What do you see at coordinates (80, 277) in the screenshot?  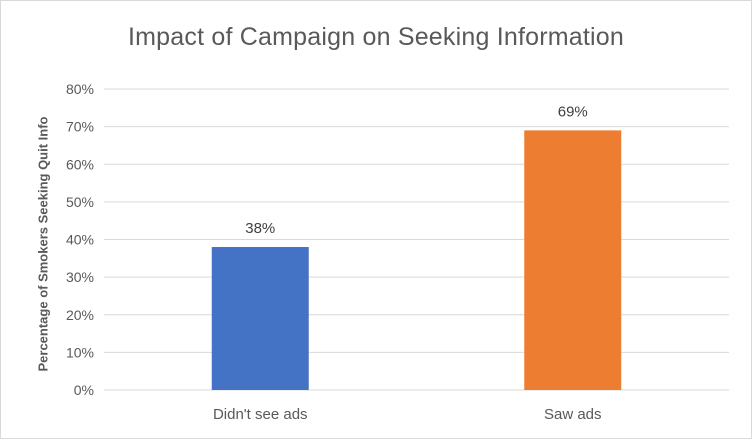 I see `y-tick-label: 30%` at bounding box center [80, 277].